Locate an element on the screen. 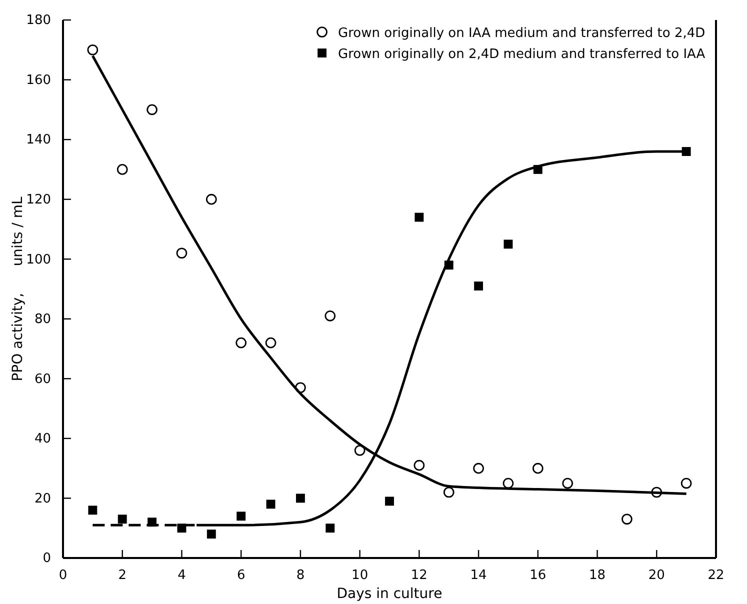 The image size is (747, 604). x-axis-title: Days in culture is located at coordinates (389, 594).